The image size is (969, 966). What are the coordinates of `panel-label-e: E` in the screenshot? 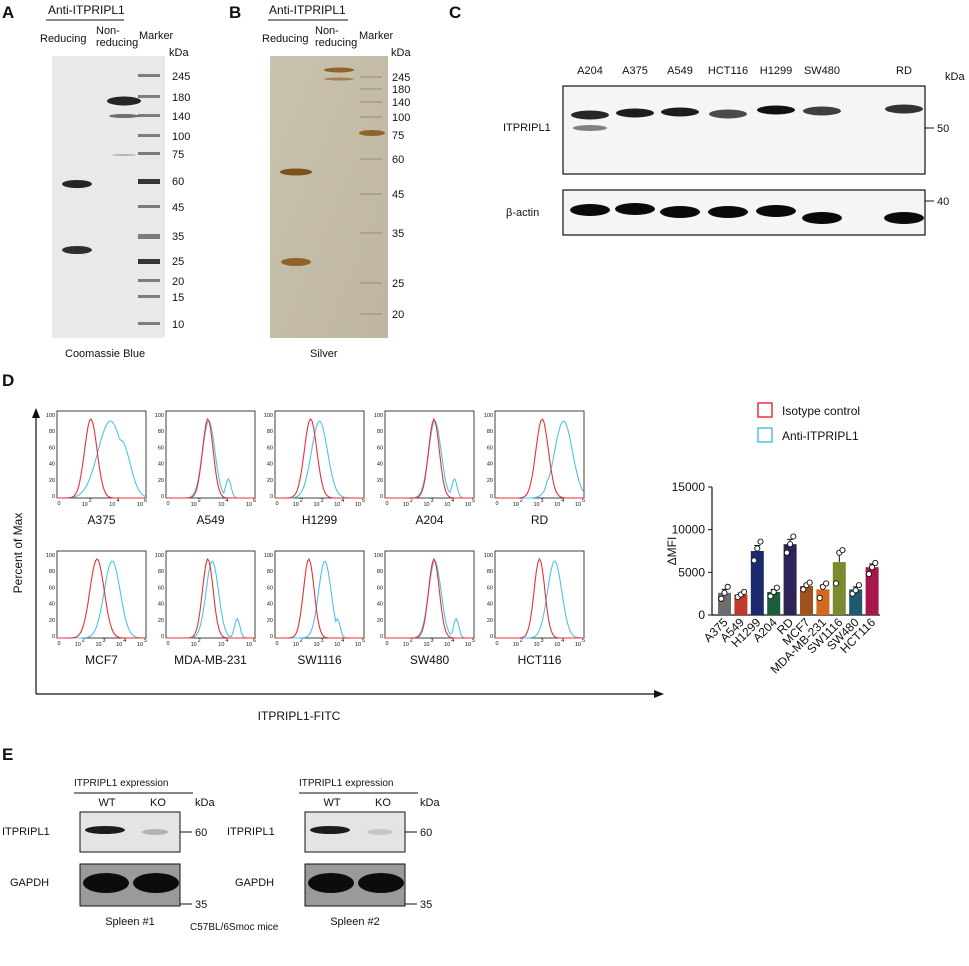 It's located at (7, 754).